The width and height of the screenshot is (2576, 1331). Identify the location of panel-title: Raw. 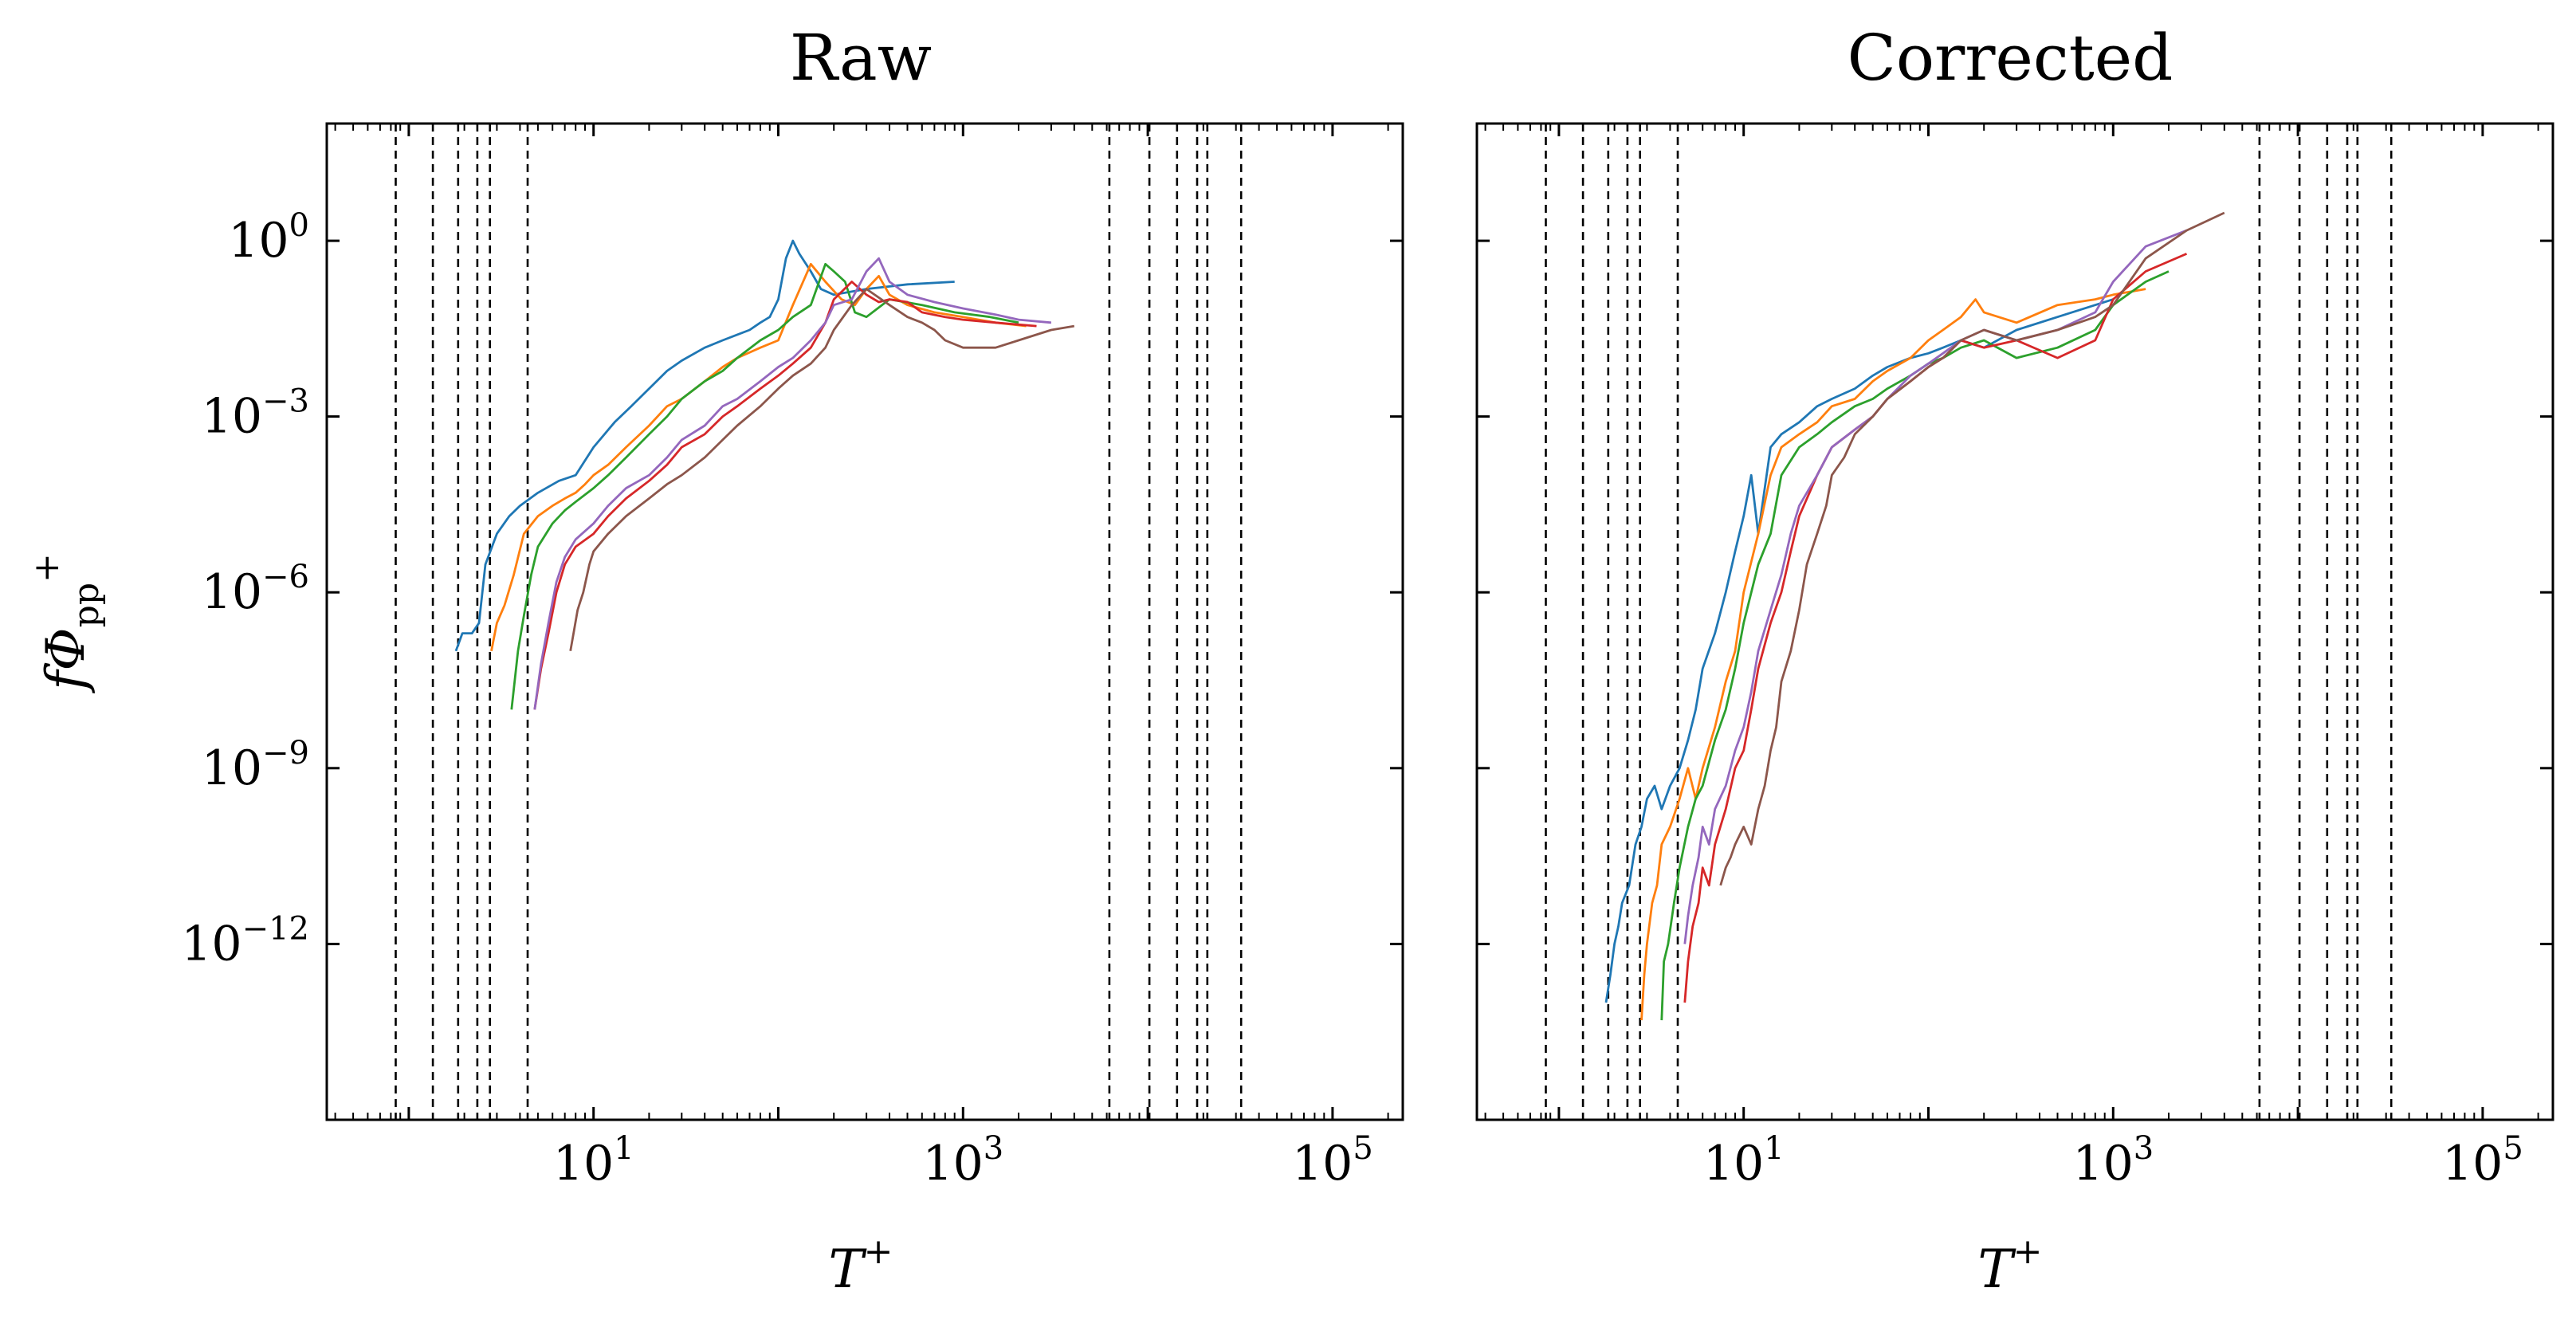
(861, 58).